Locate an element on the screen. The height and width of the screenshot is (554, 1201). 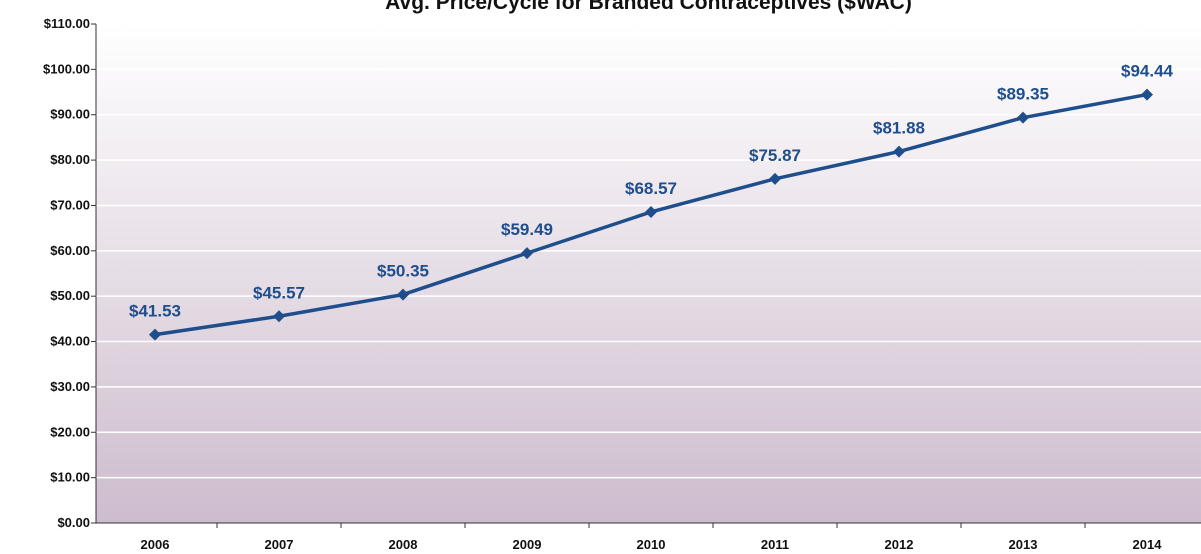
data-label: $68.57 is located at coordinates (651, 188).